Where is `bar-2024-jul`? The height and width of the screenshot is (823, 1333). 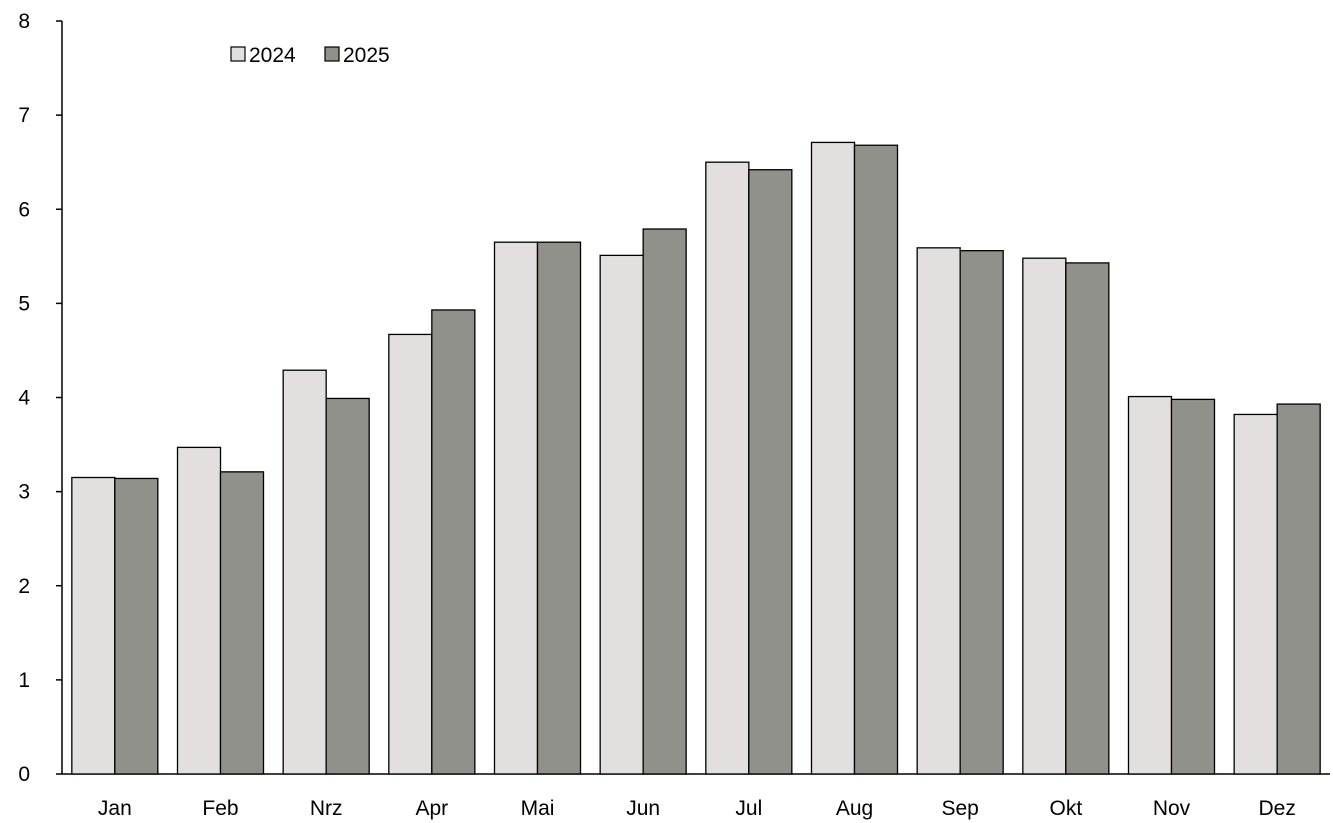 bar-2024-jul is located at coordinates (727, 468).